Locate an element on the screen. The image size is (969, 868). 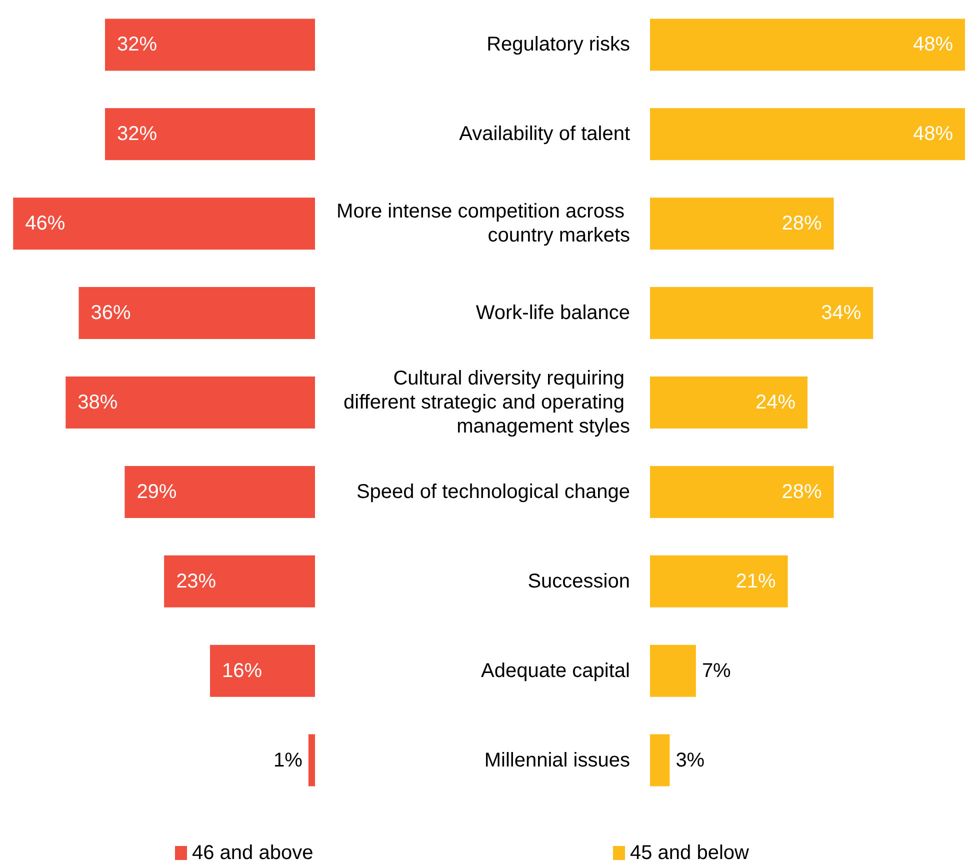
y-tick-label: More intense competition across country markets is located at coordinates (483, 223).